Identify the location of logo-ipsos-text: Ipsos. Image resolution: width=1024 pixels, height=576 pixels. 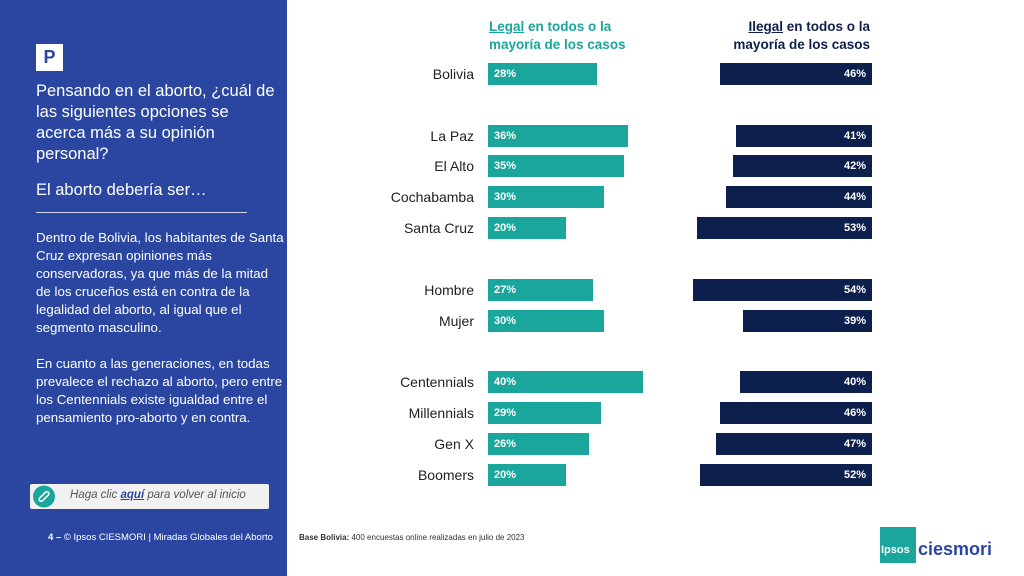
(895, 550).